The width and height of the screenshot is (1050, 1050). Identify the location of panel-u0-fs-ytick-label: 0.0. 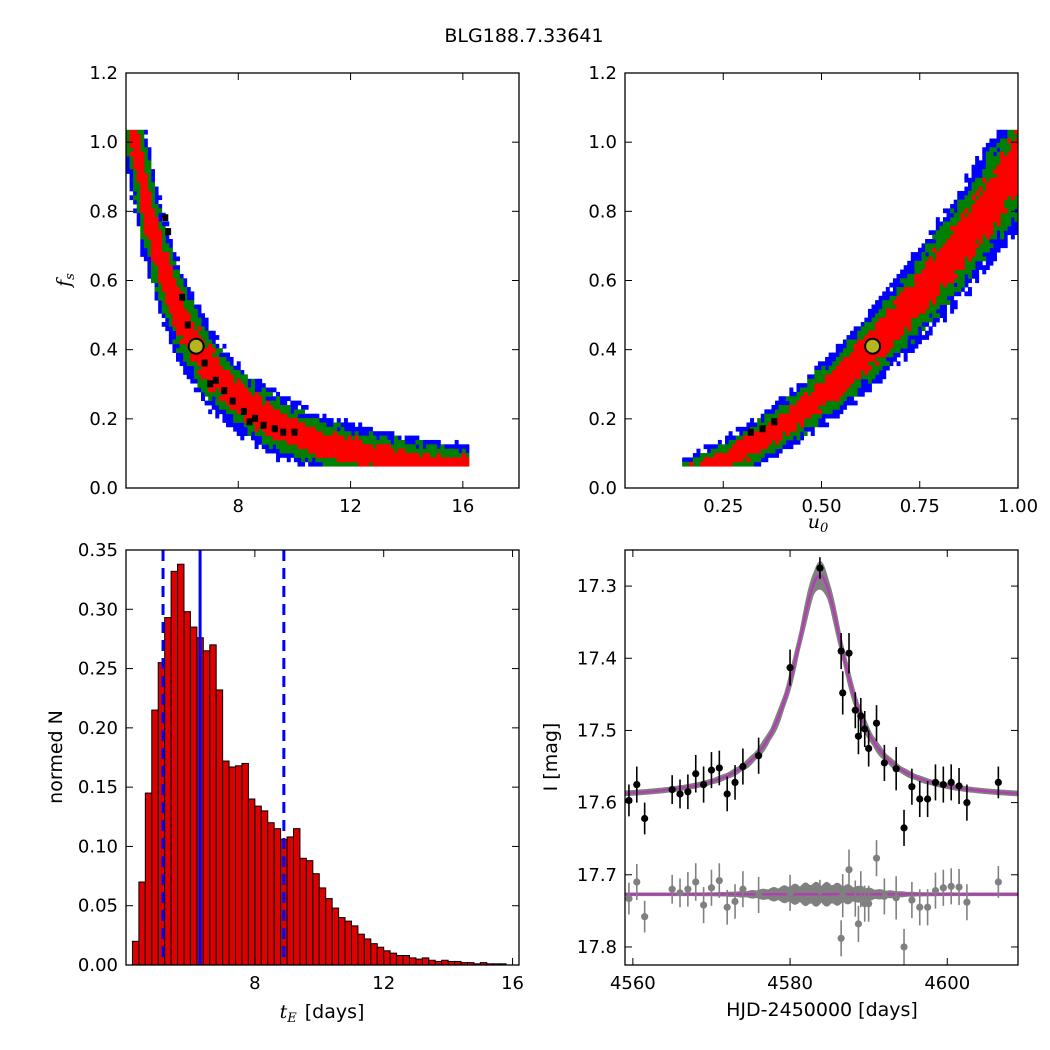
(602, 488).